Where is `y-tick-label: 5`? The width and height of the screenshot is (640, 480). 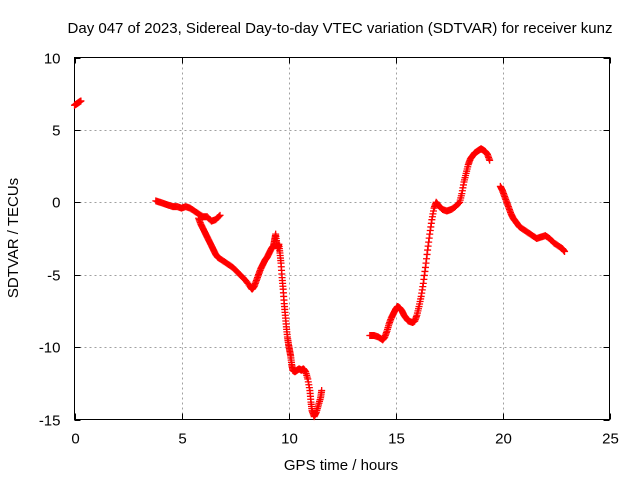
y-tick-label: 5 is located at coordinates (56, 131).